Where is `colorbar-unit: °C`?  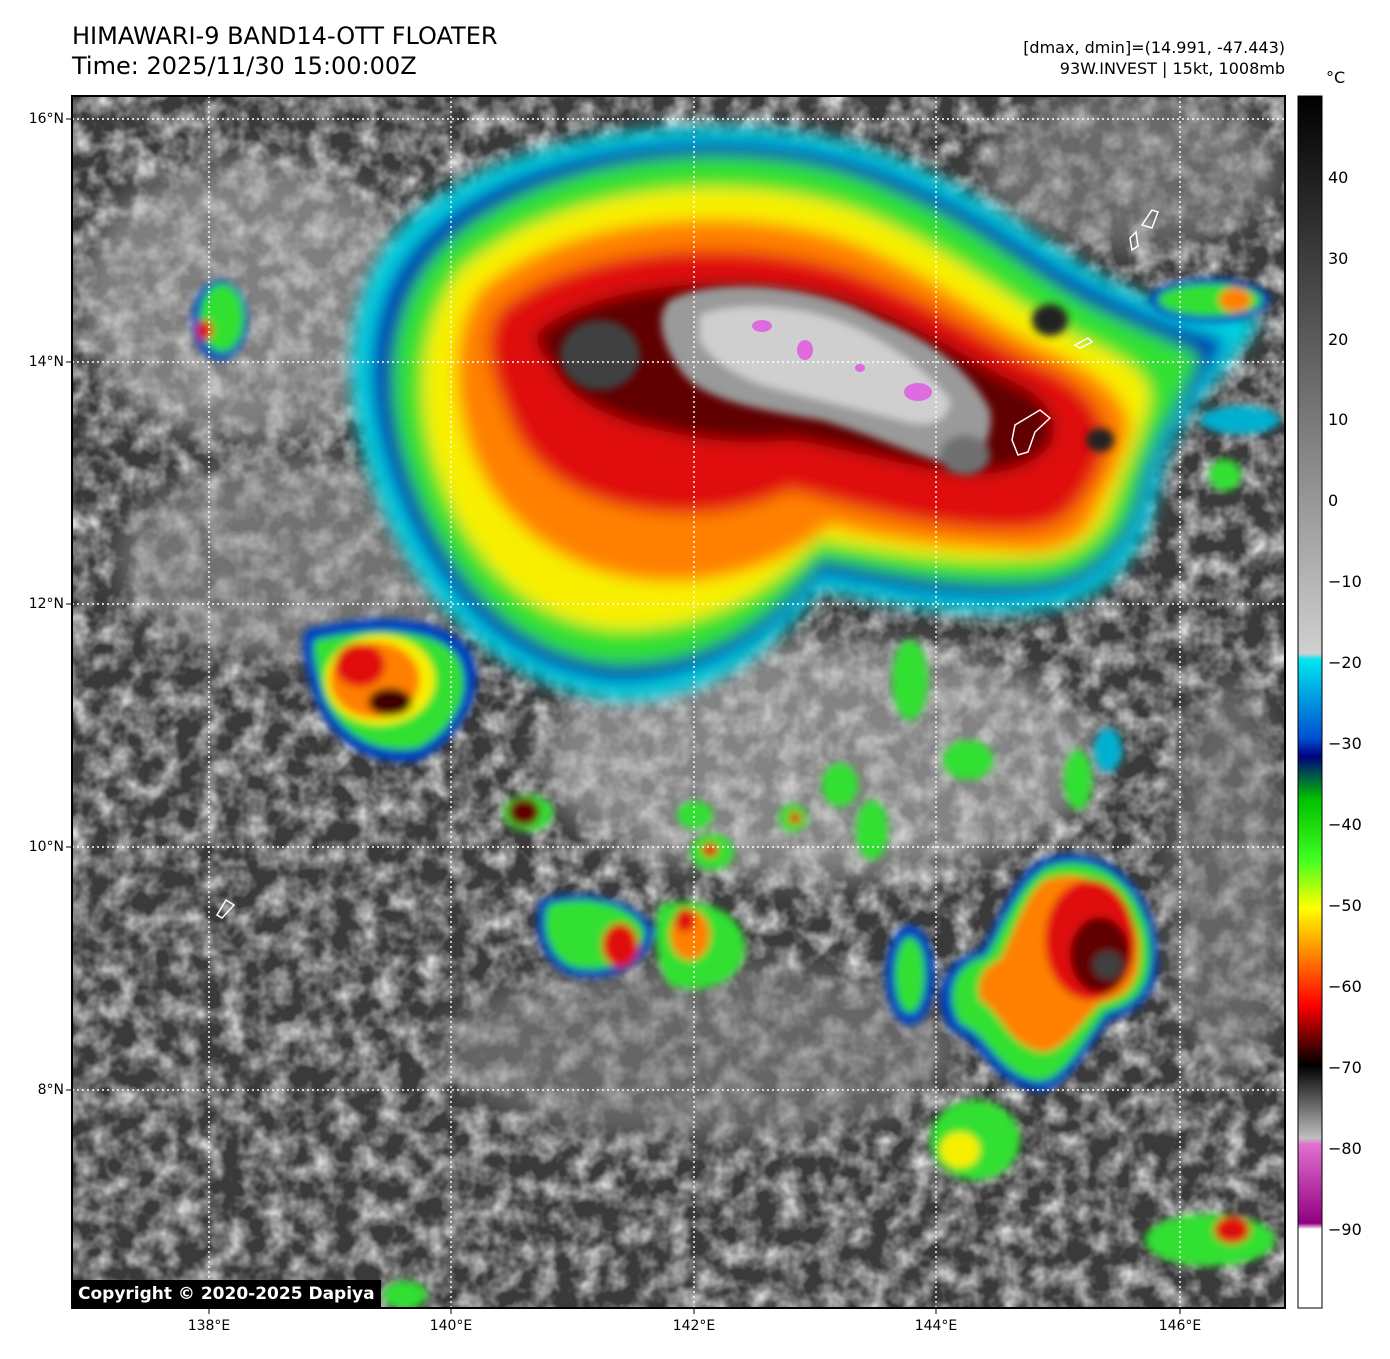
colorbar-unit: °C is located at coordinates (1336, 77).